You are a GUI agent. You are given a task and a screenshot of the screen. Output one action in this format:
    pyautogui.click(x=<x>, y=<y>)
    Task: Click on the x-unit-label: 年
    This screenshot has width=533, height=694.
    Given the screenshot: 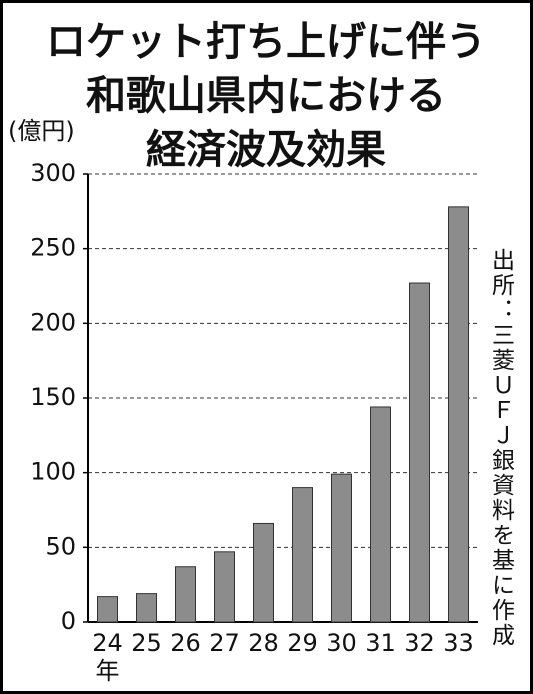 What is the action you would take?
    pyautogui.click(x=108, y=671)
    